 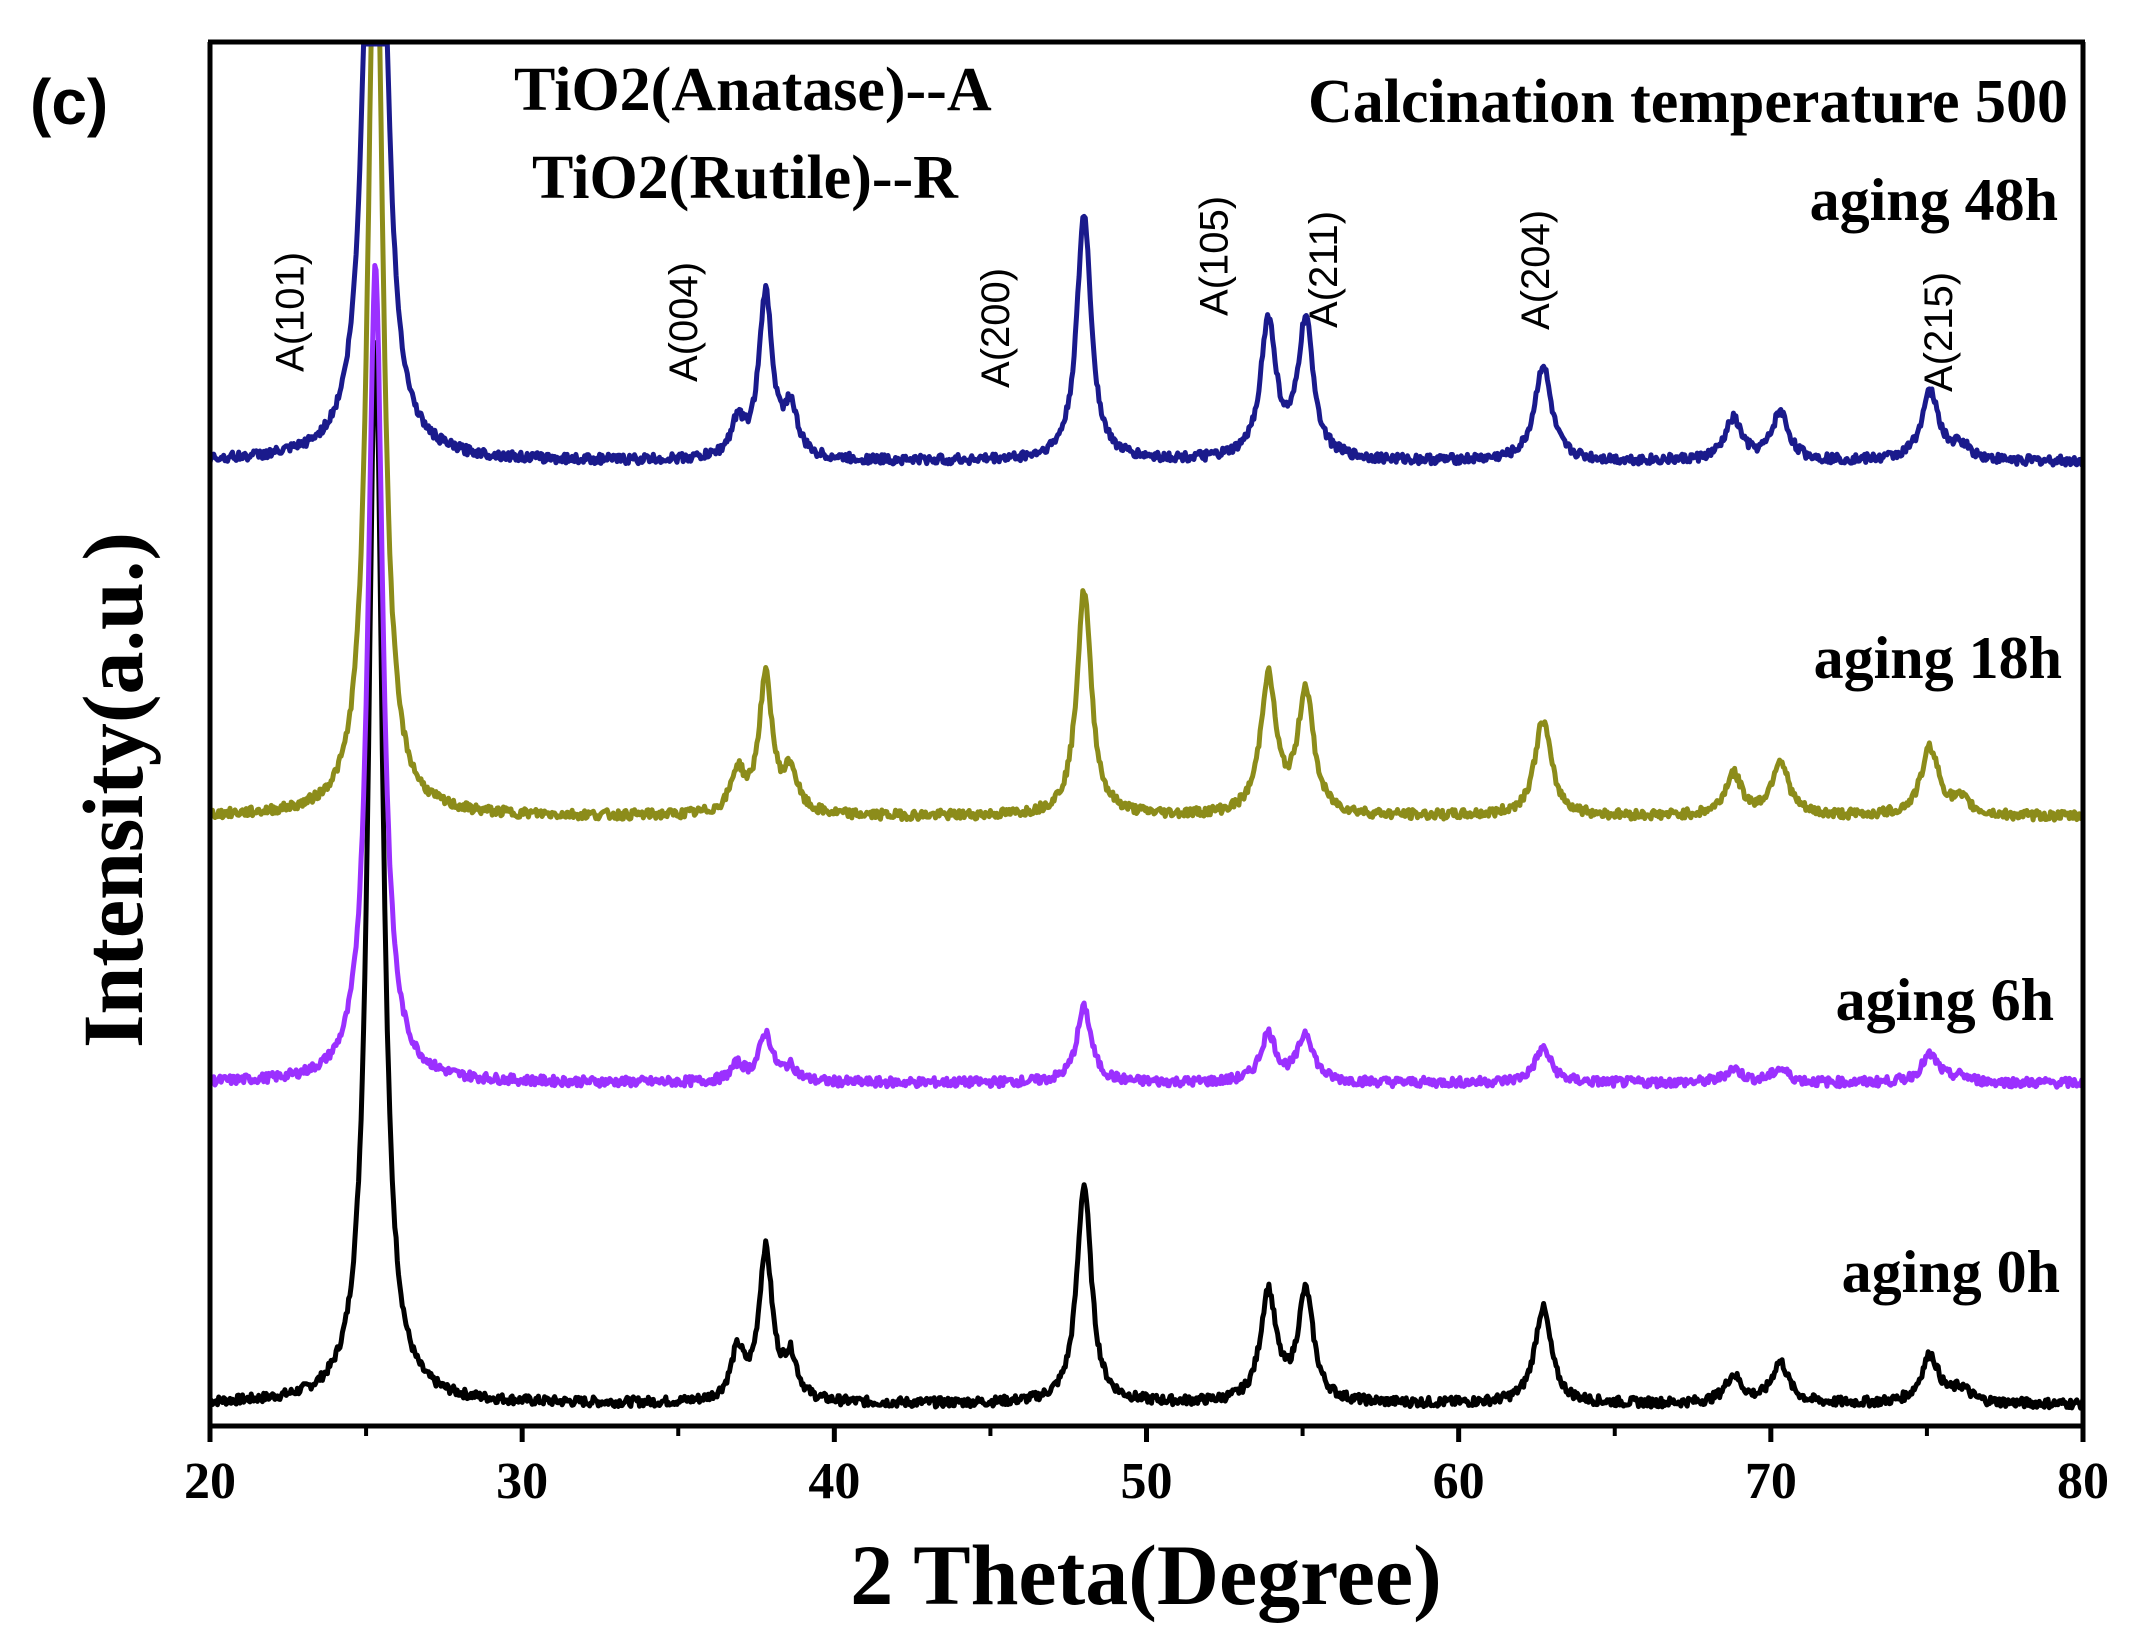 What do you see at coordinates (113, 790) in the screenshot?
I see `y-axis-label: Intensity(a.u.)` at bounding box center [113, 790].